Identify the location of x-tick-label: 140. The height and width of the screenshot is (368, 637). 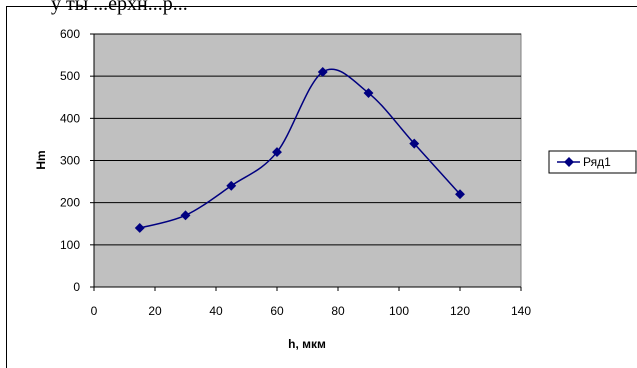
(521, 311).